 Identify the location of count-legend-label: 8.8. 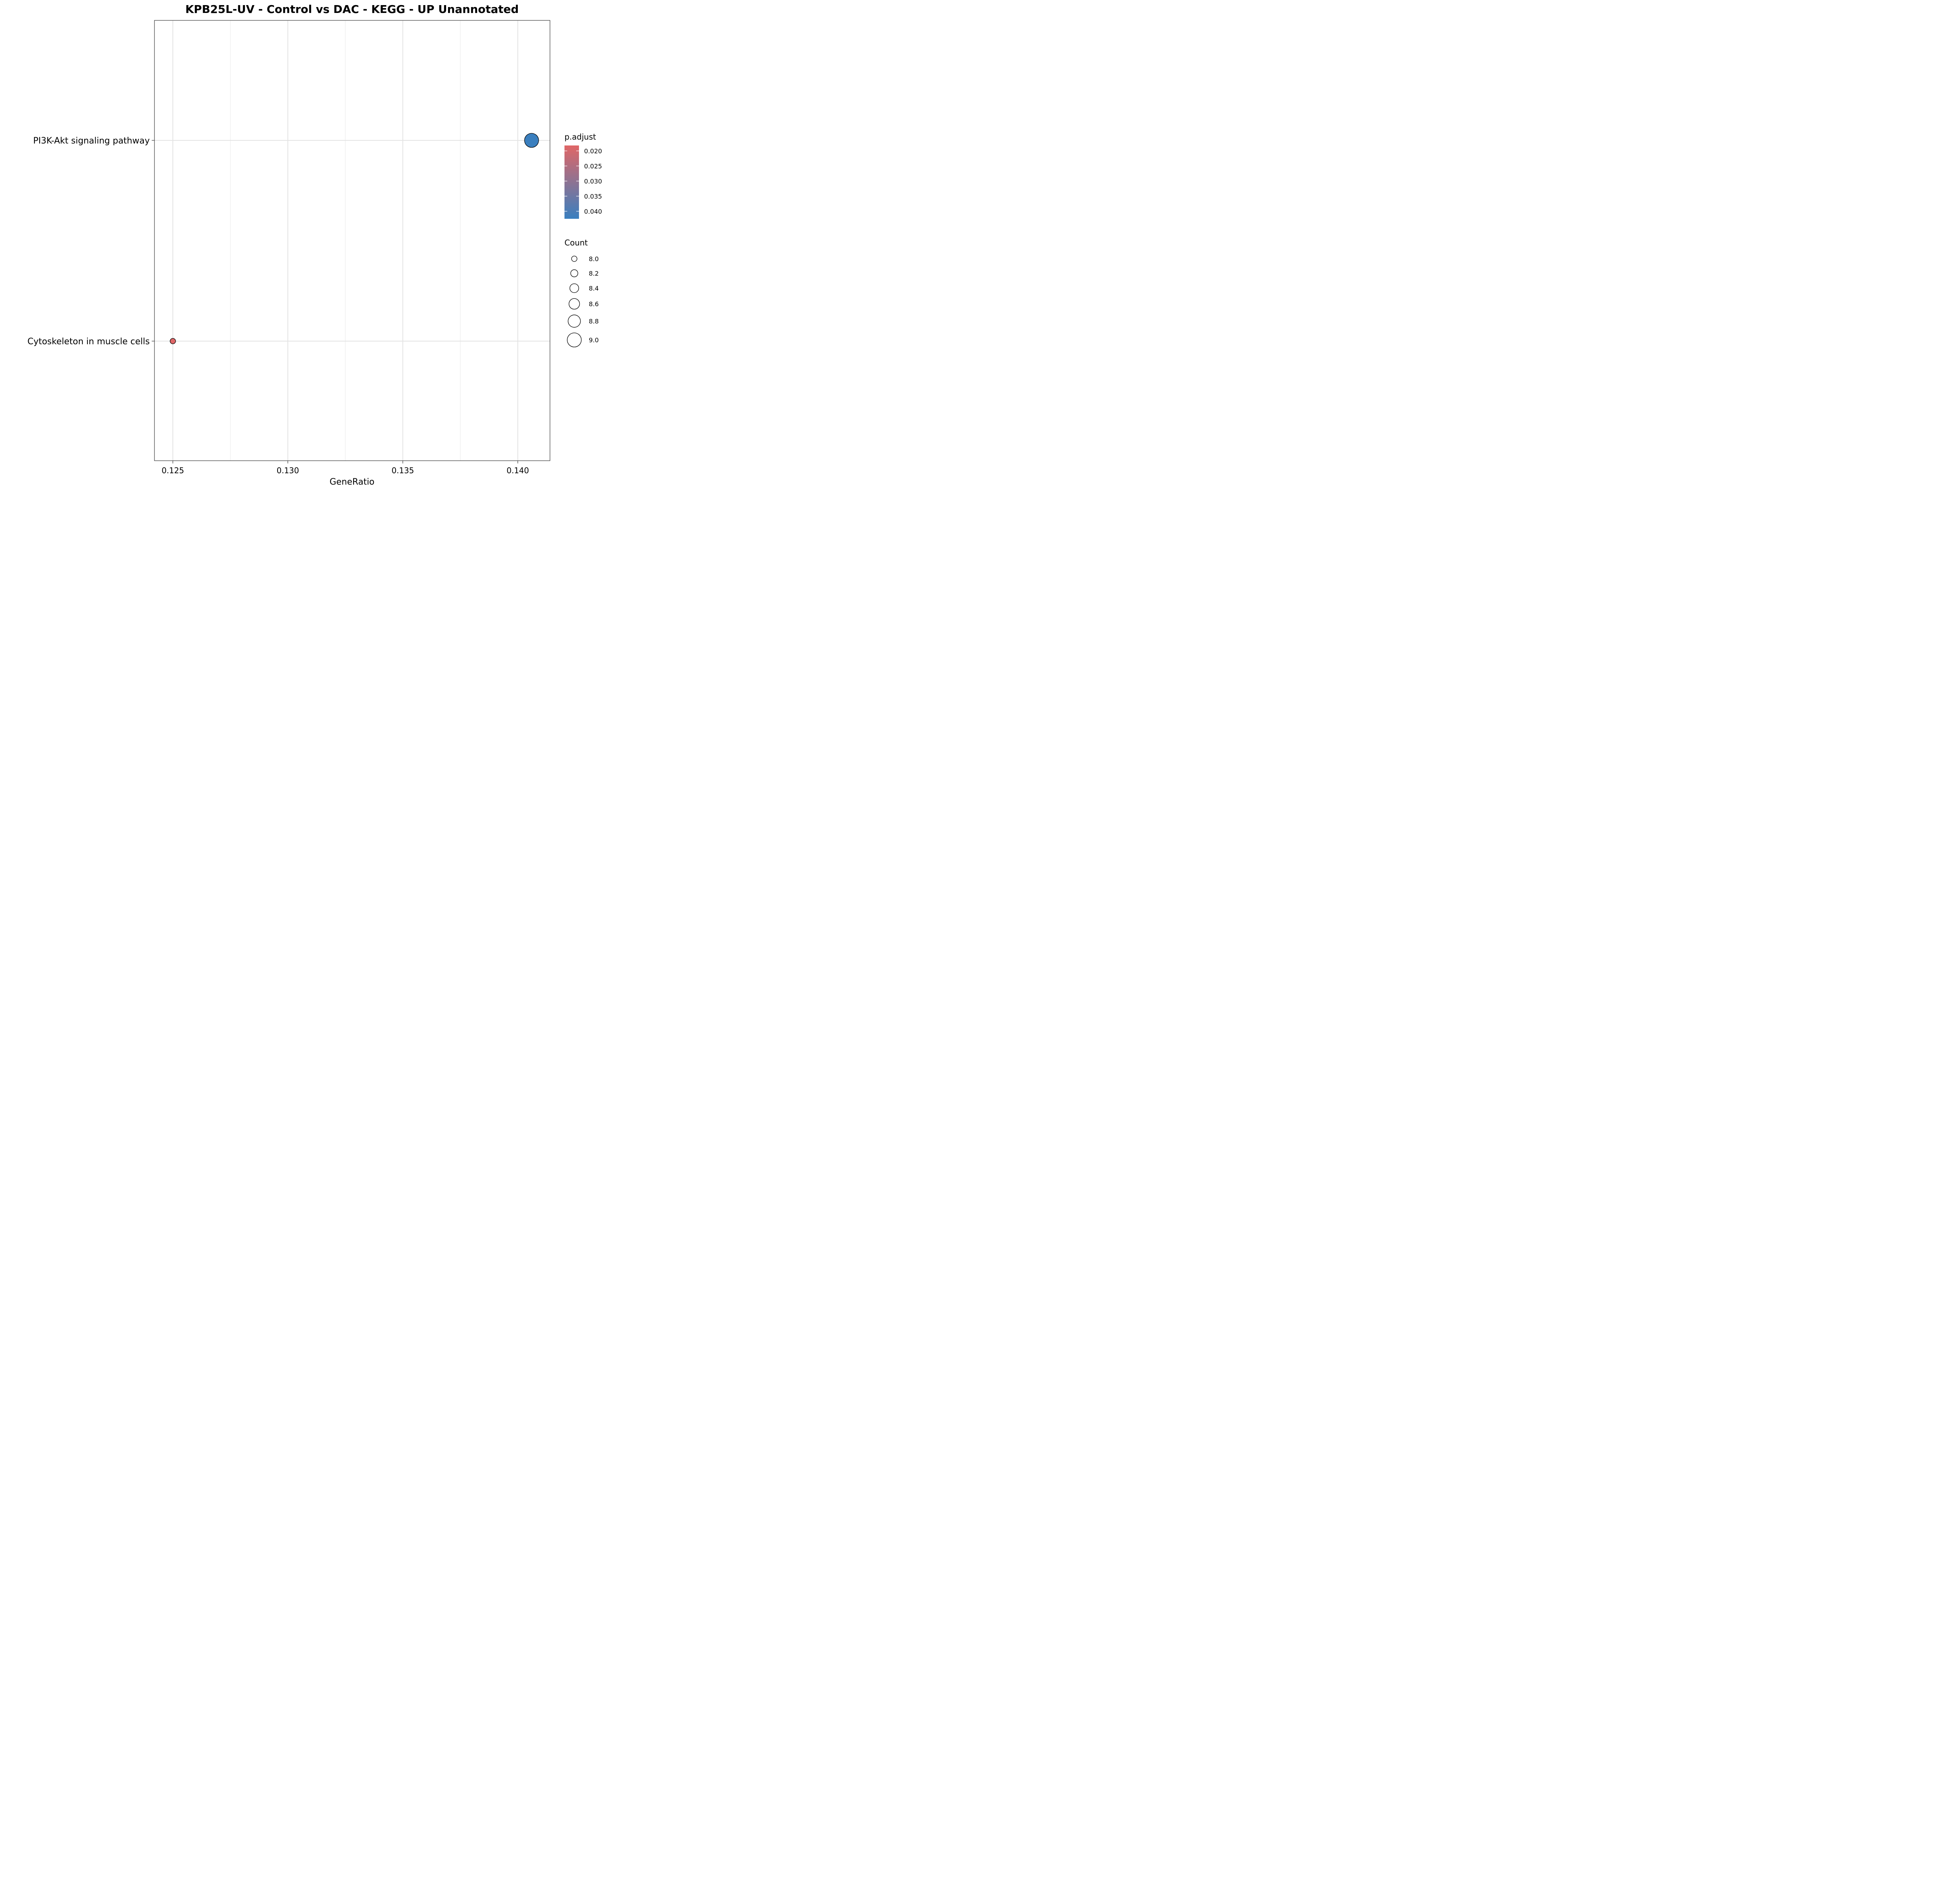
(594, 321).